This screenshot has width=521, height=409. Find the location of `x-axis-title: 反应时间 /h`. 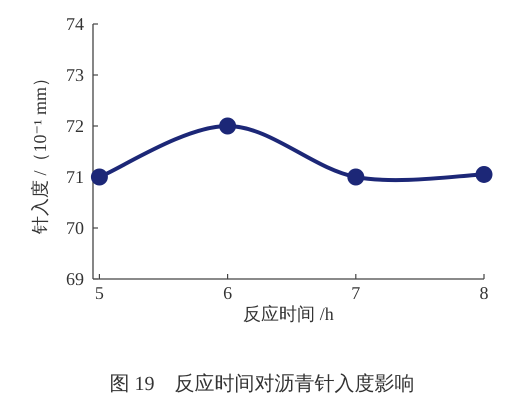

x-axis-title: 反应时间 /h is located at coordinates (288, 314).